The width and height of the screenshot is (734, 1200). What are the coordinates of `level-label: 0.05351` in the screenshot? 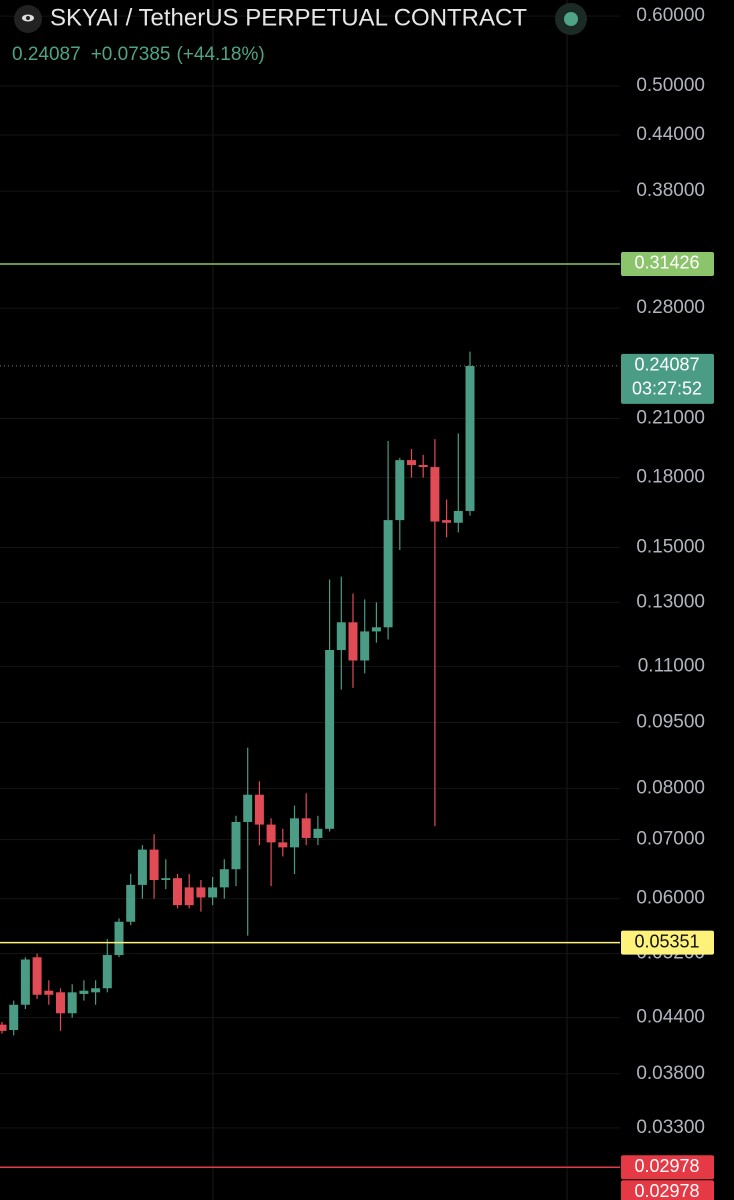 It's located at (666, 941).